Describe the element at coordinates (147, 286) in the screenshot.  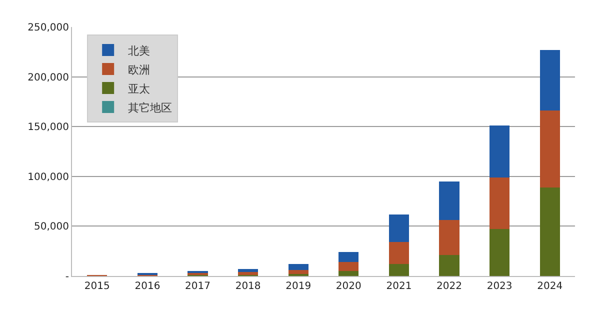
I see `x-tick-label: 2016` at that location.